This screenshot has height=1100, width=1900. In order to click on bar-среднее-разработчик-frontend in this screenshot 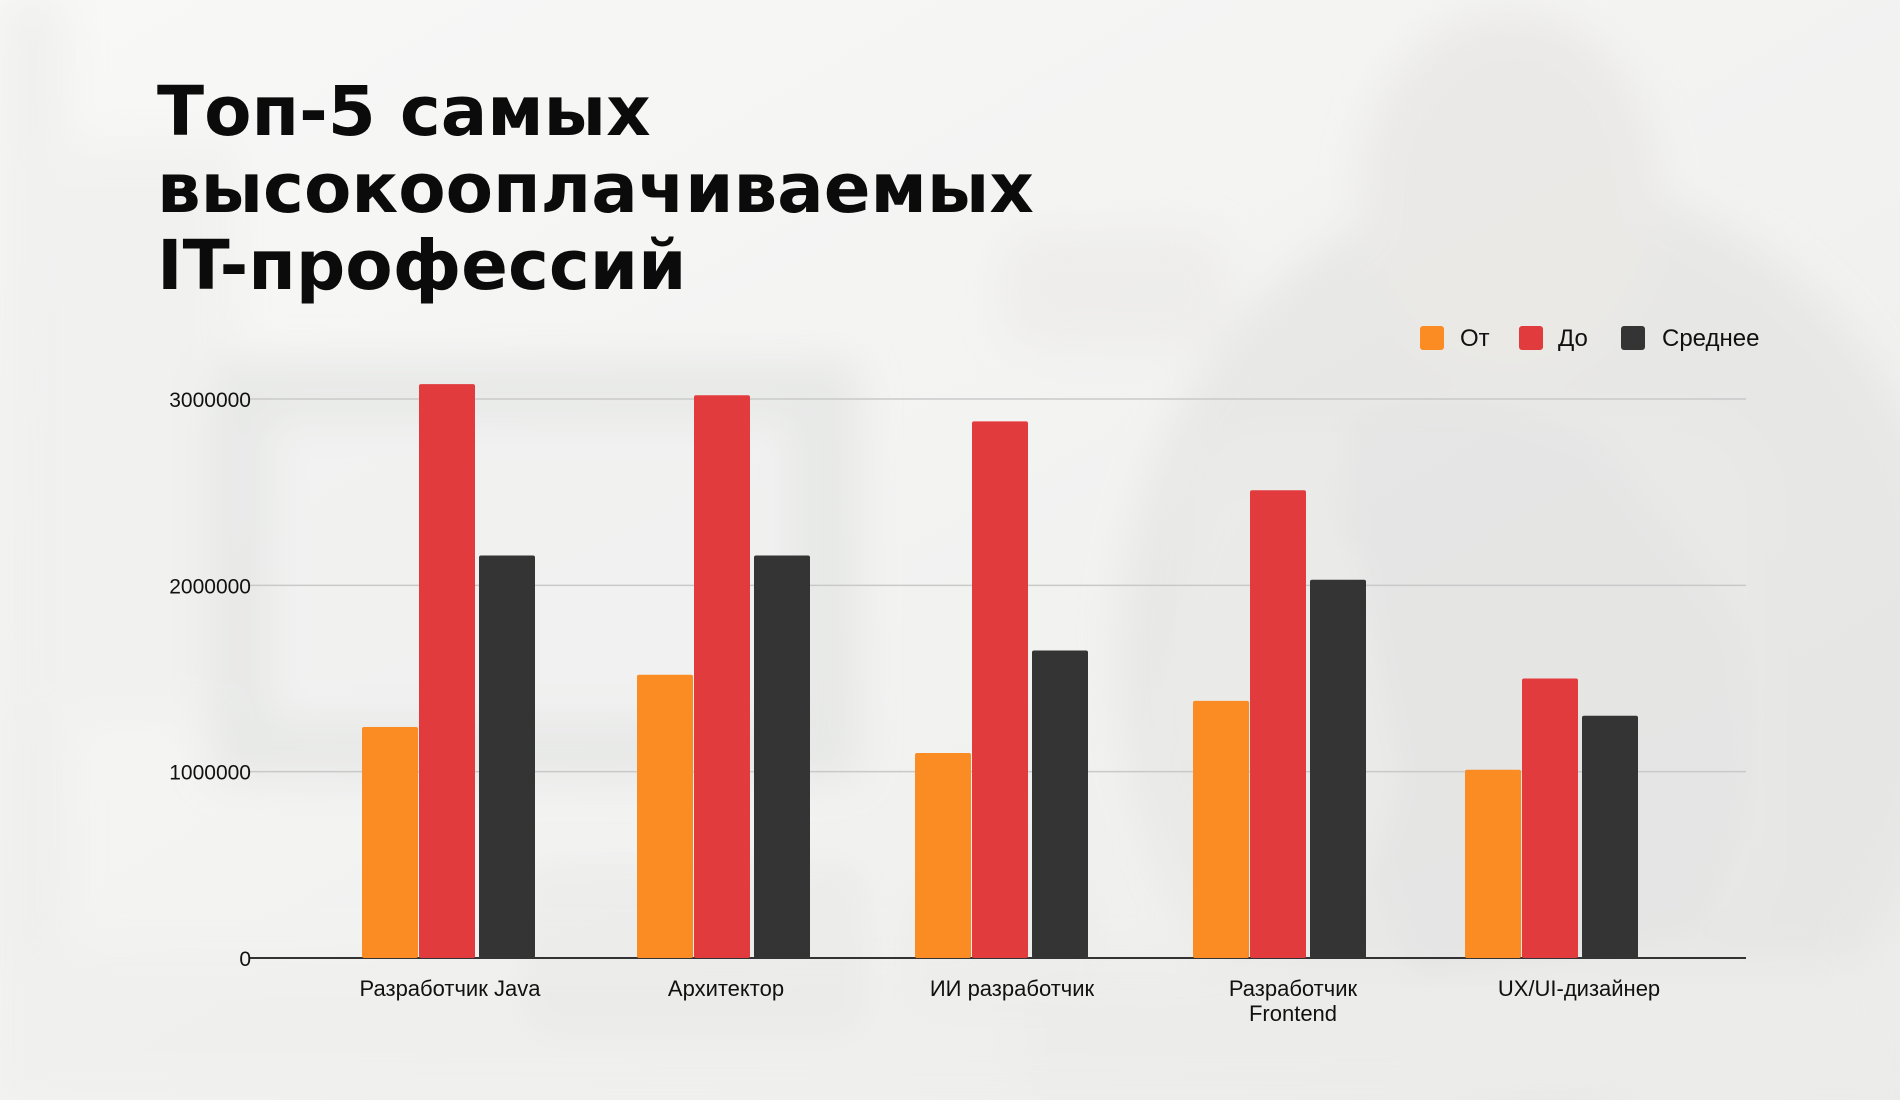, I will do `click(1338, 768)`.